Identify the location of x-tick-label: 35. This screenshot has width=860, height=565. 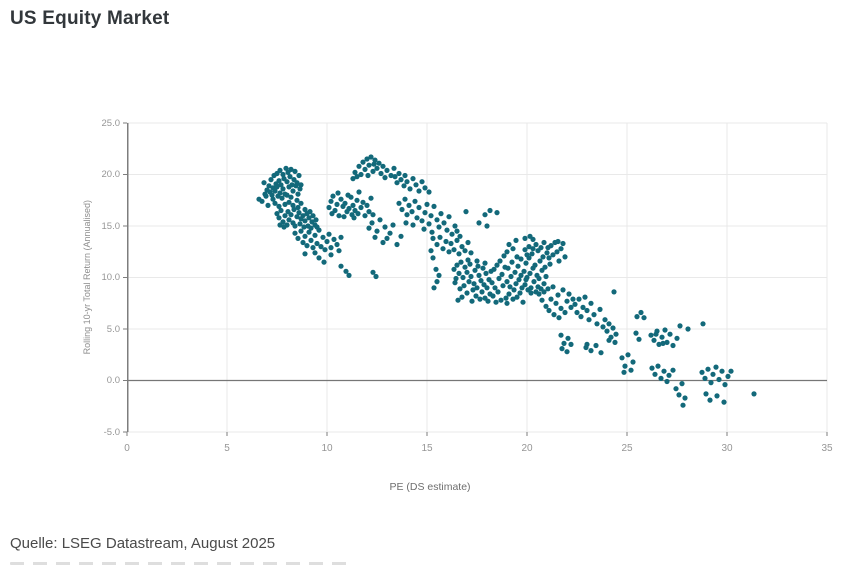
(827, 448).